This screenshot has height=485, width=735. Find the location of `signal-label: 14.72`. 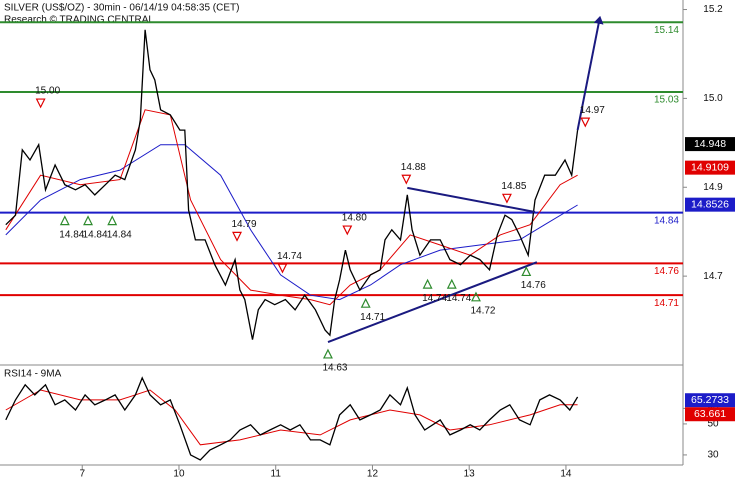

signal-label: 14.72 is located at coordinates (482, 310).